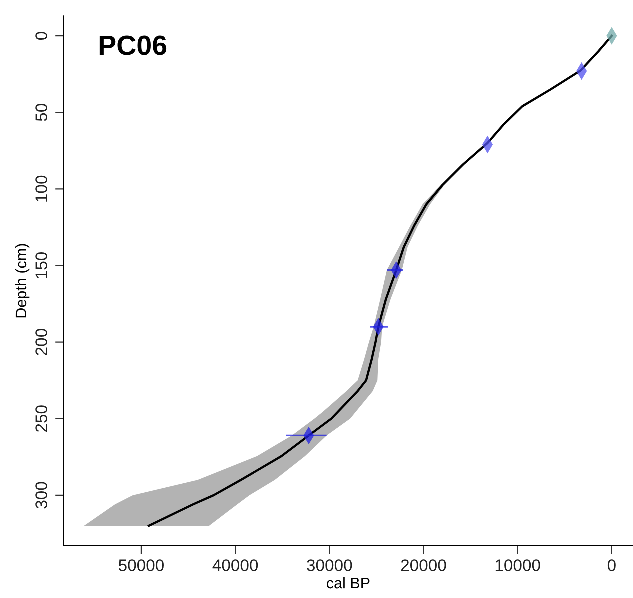 This screenshot has height=598, width=633. What do you see at coordinates (348, 583) in the screenshot?
I see `x-axis-title: cal BP` at bounding box center [348, 583].